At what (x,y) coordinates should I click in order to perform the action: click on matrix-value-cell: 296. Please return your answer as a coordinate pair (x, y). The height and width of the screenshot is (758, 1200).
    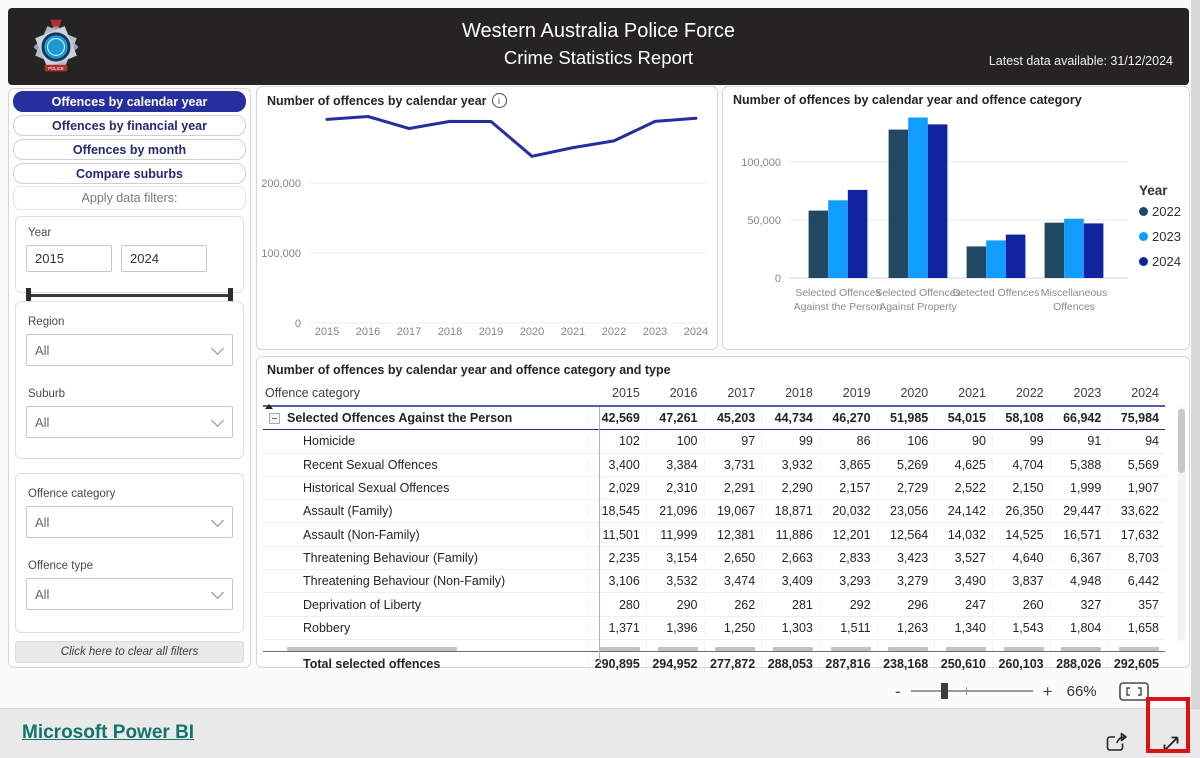
    Looking at the image, I should click on (905, 604).